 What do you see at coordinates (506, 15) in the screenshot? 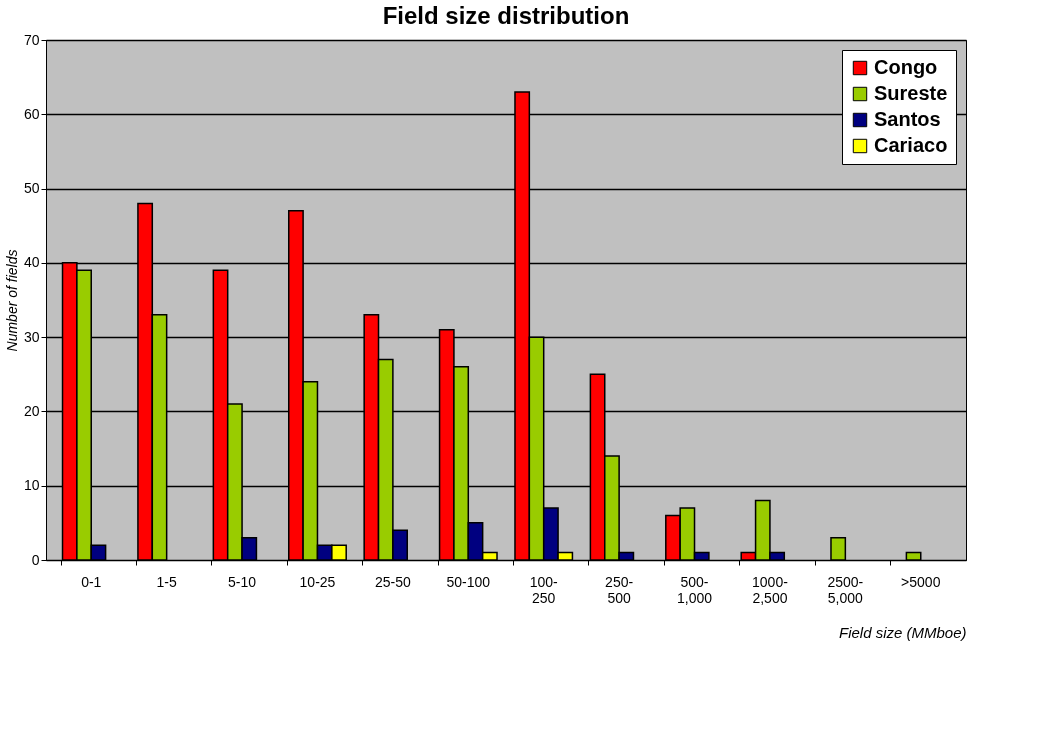
I see `chart-title: Field size distribution` at bounding box center [506, 15].